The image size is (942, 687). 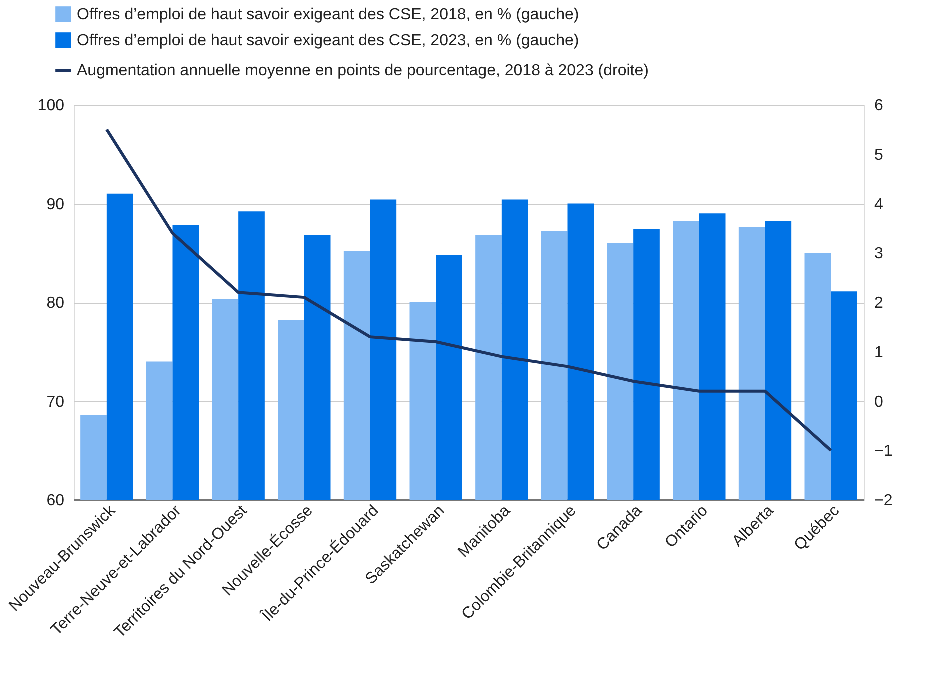 I want to click on y2-tick-label: 2, so click(x=879, y=303).